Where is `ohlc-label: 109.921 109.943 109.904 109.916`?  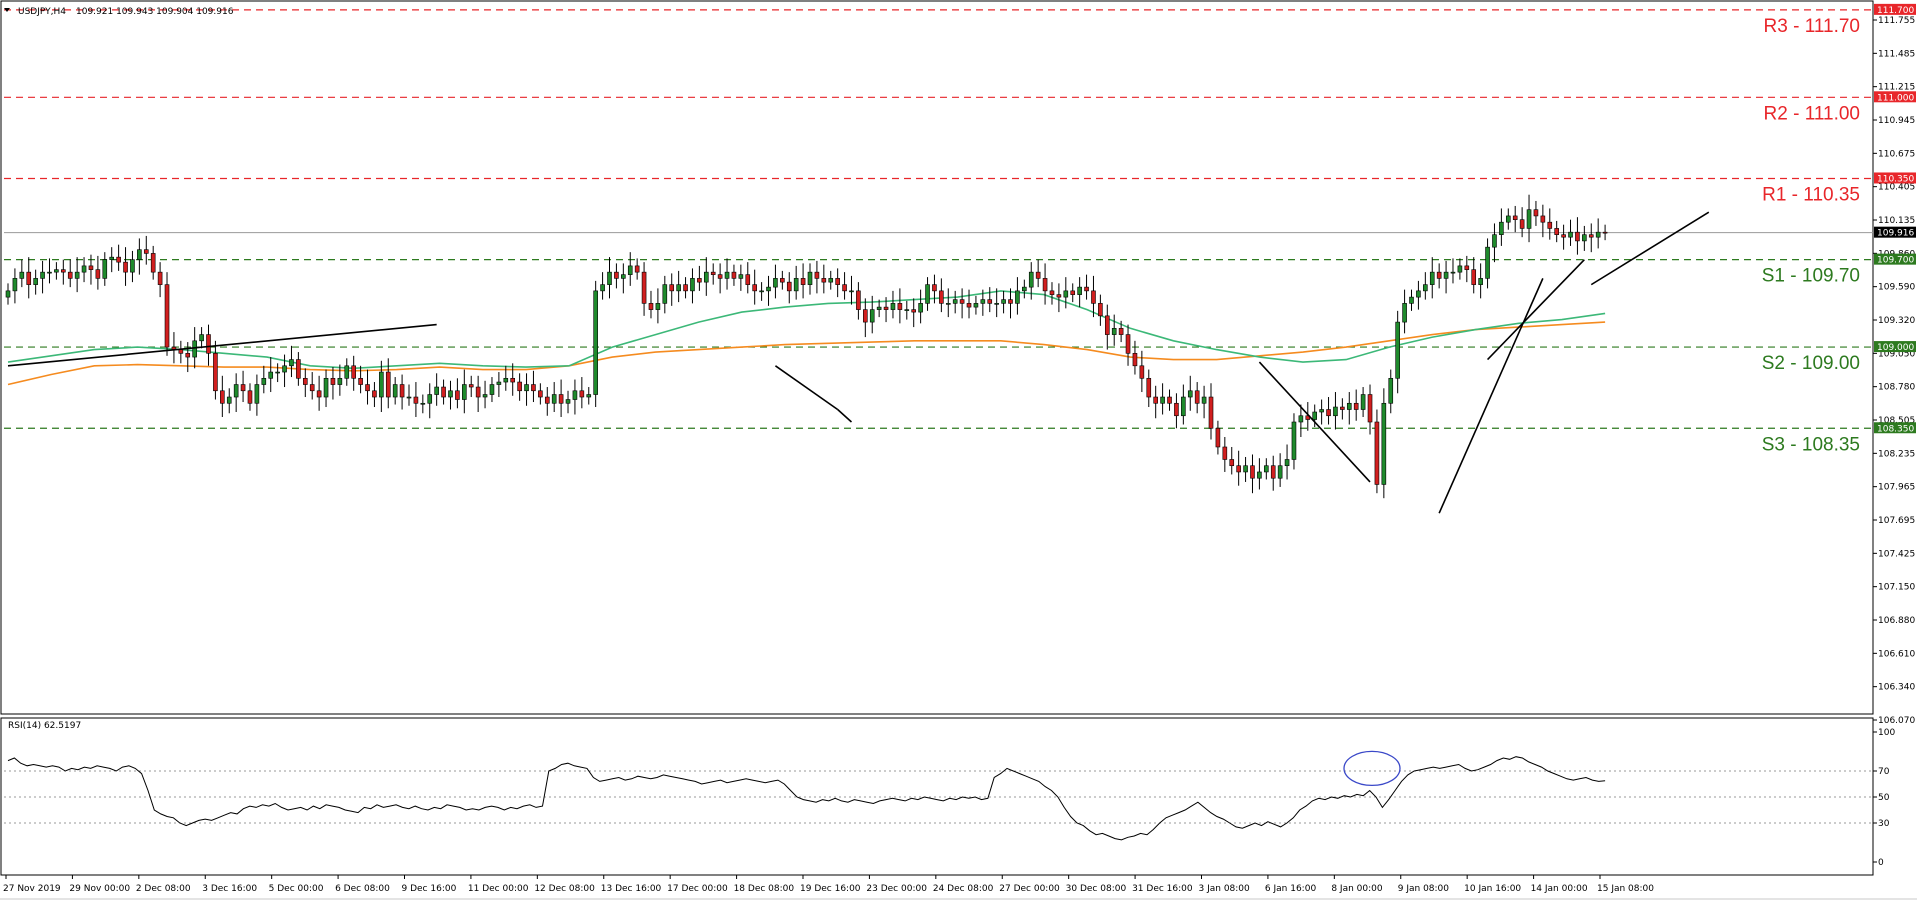
ohlc-label: 109.921 109.943 109.904 109.916 is located at coordinates (155, 12).